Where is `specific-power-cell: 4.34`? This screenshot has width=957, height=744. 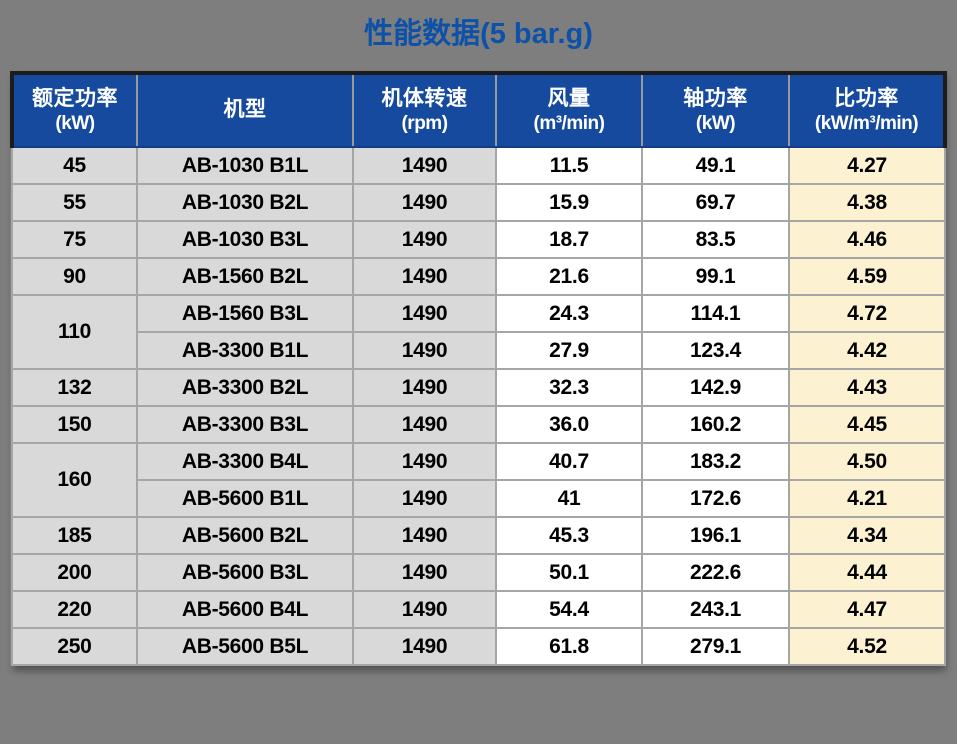 specific-power-cell: 4.34 is located at coordinates (867, 535).